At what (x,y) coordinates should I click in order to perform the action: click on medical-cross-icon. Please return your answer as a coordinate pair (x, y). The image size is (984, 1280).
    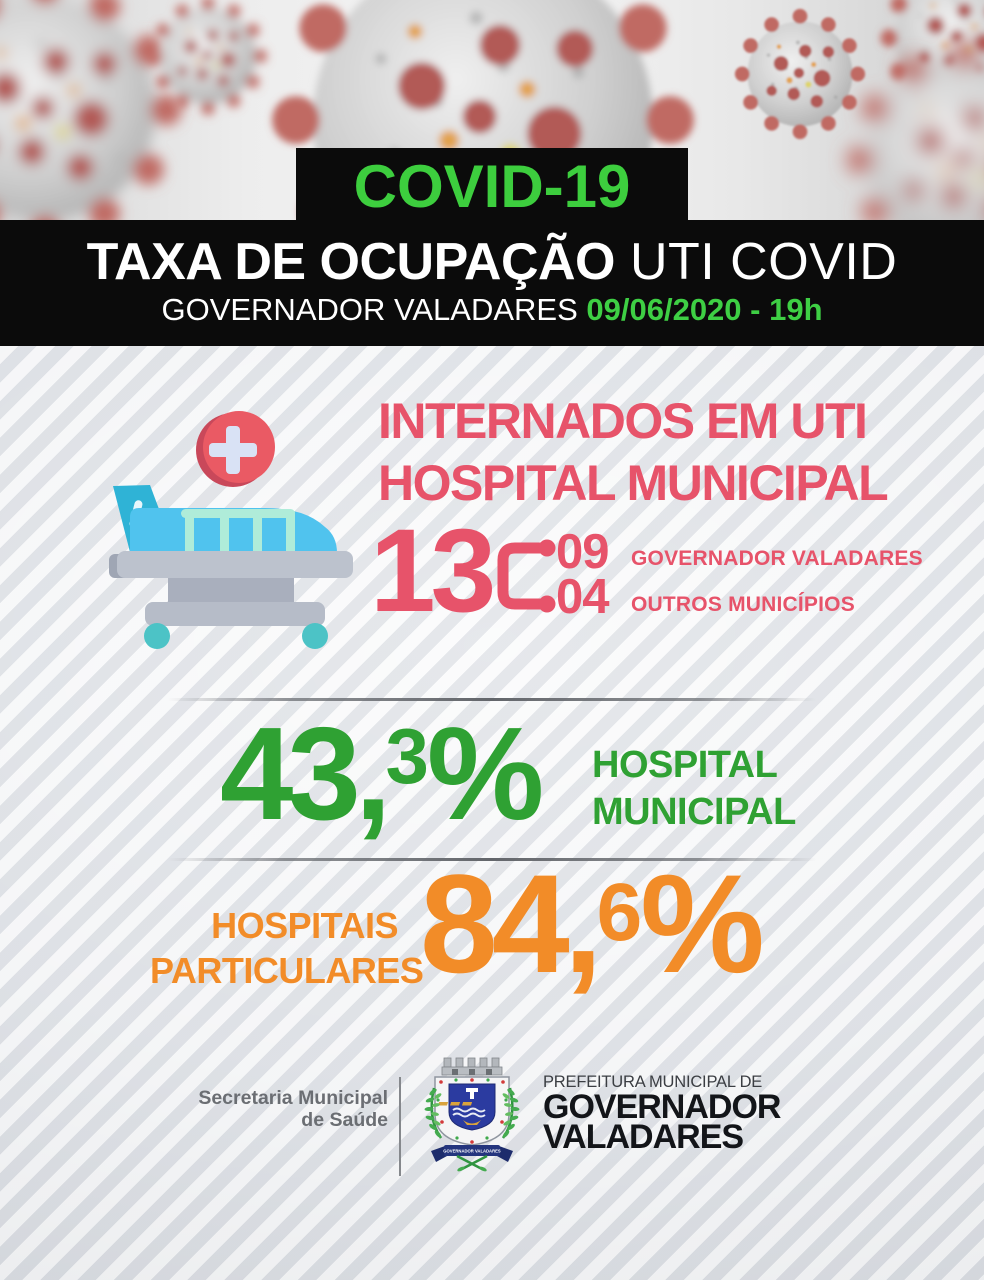
    Looking at the image, I should click on (235, 449).